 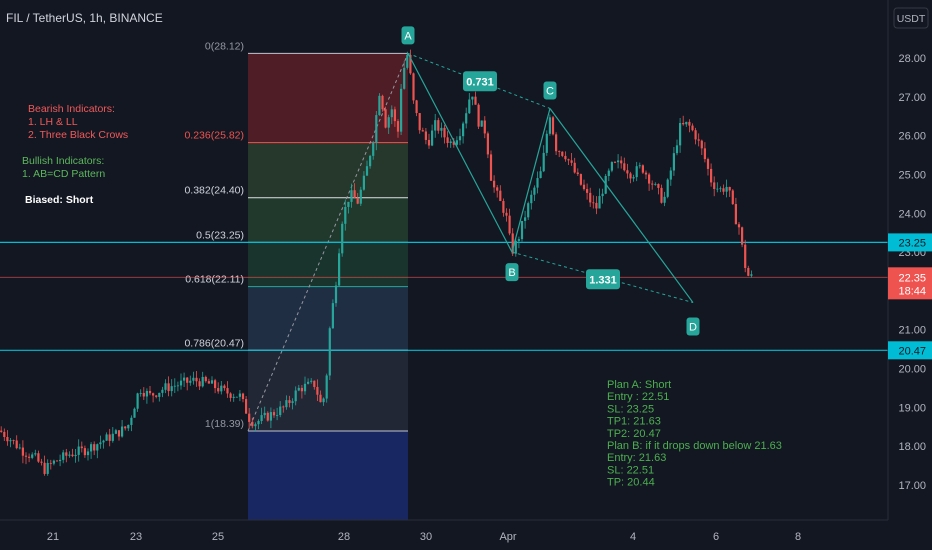 What do you see at coordinates (912, 447) in the screenshot?
I see `y-tick-label: 18.00` at bounding box center [912, 447].